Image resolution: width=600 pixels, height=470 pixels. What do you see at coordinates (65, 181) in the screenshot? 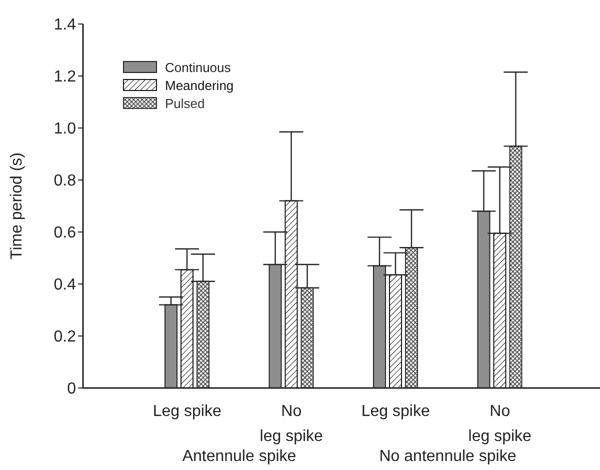
I see `y-tick-label: 0.8` at bounding box center [65, 181].